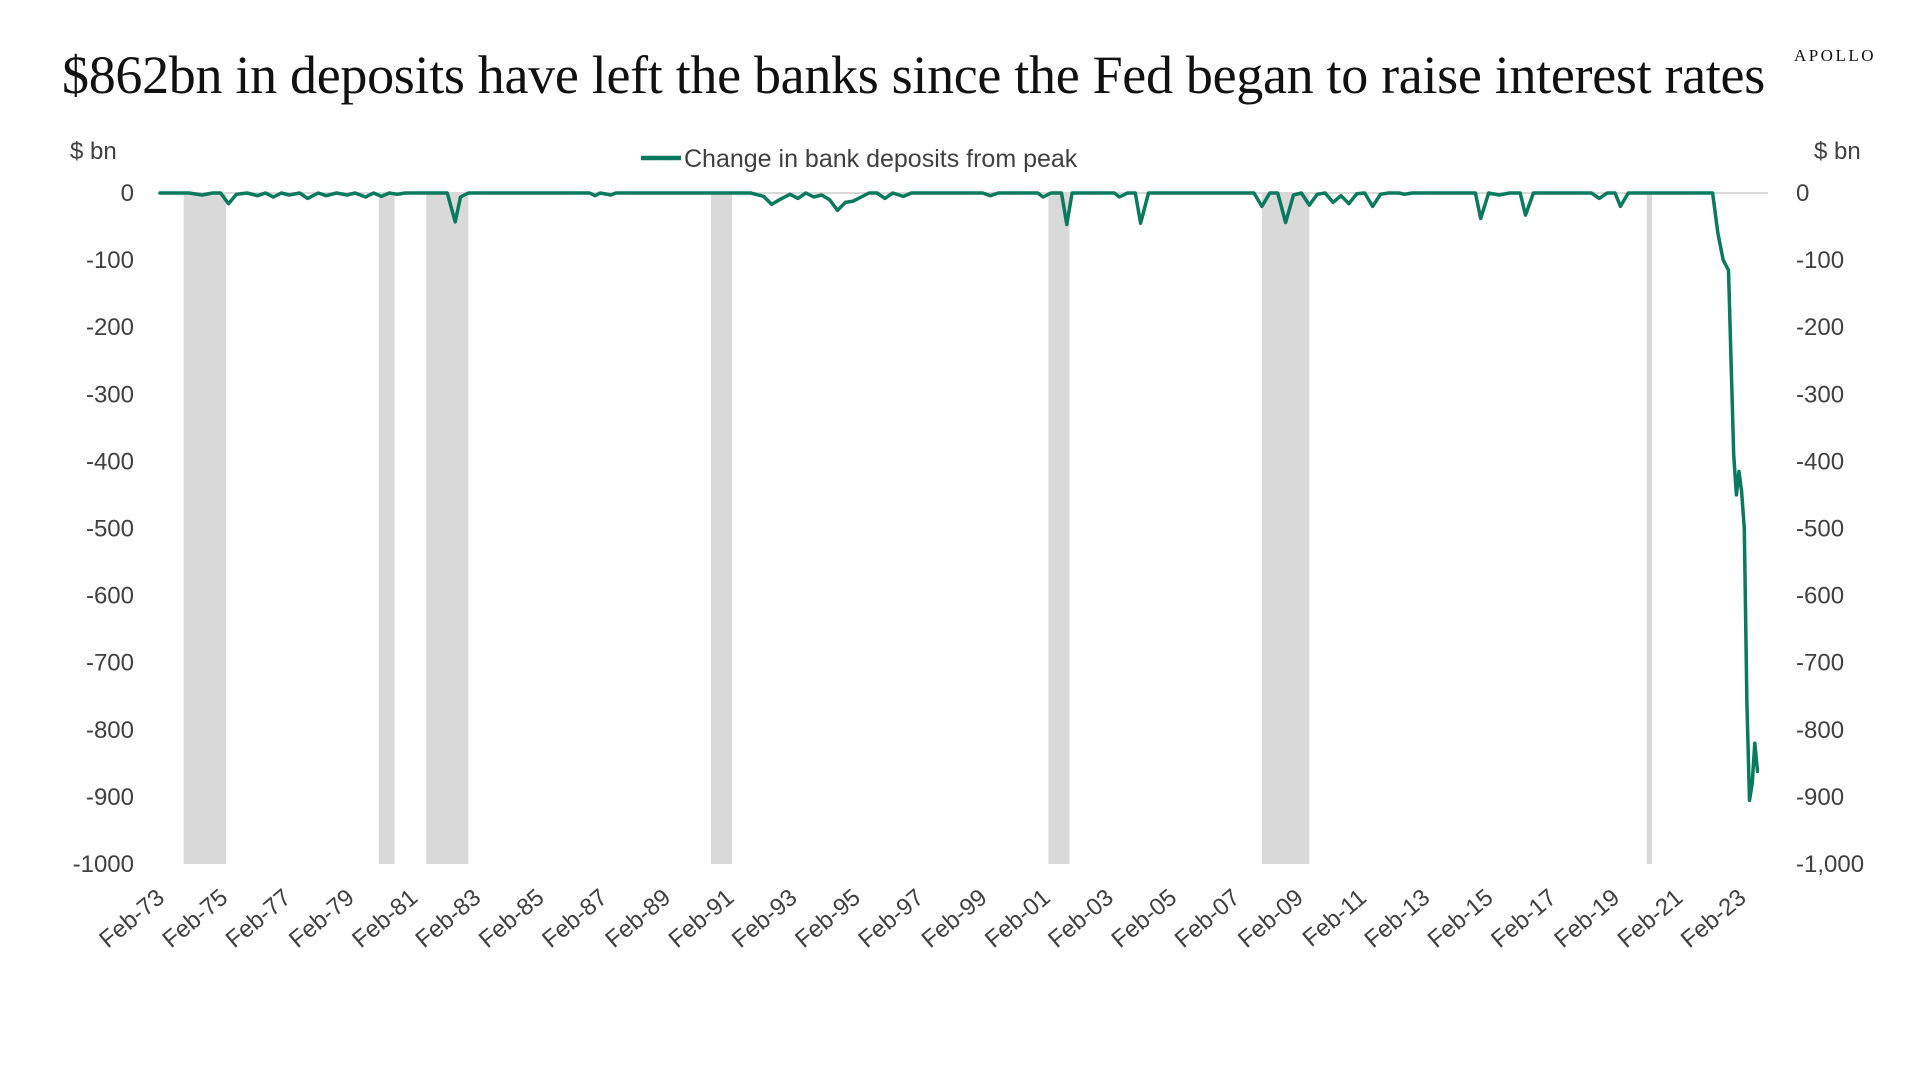 This screenshot has width=1920, height=1080. Describe the element at coordinates (1524, 919) in the screenshot. I see `x-tick-22: Feb-17` at that location.